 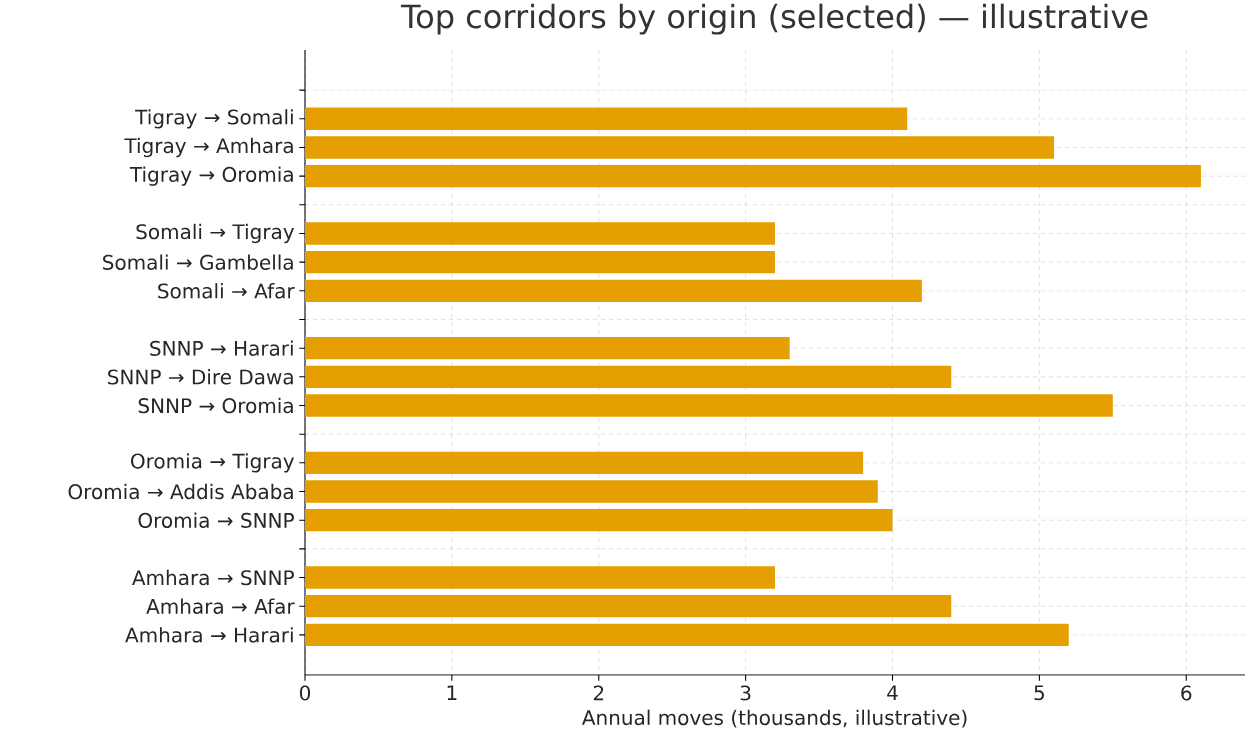 I want to click on y-tick-label: Oromia → SNNP, so click(x=216, y=520).